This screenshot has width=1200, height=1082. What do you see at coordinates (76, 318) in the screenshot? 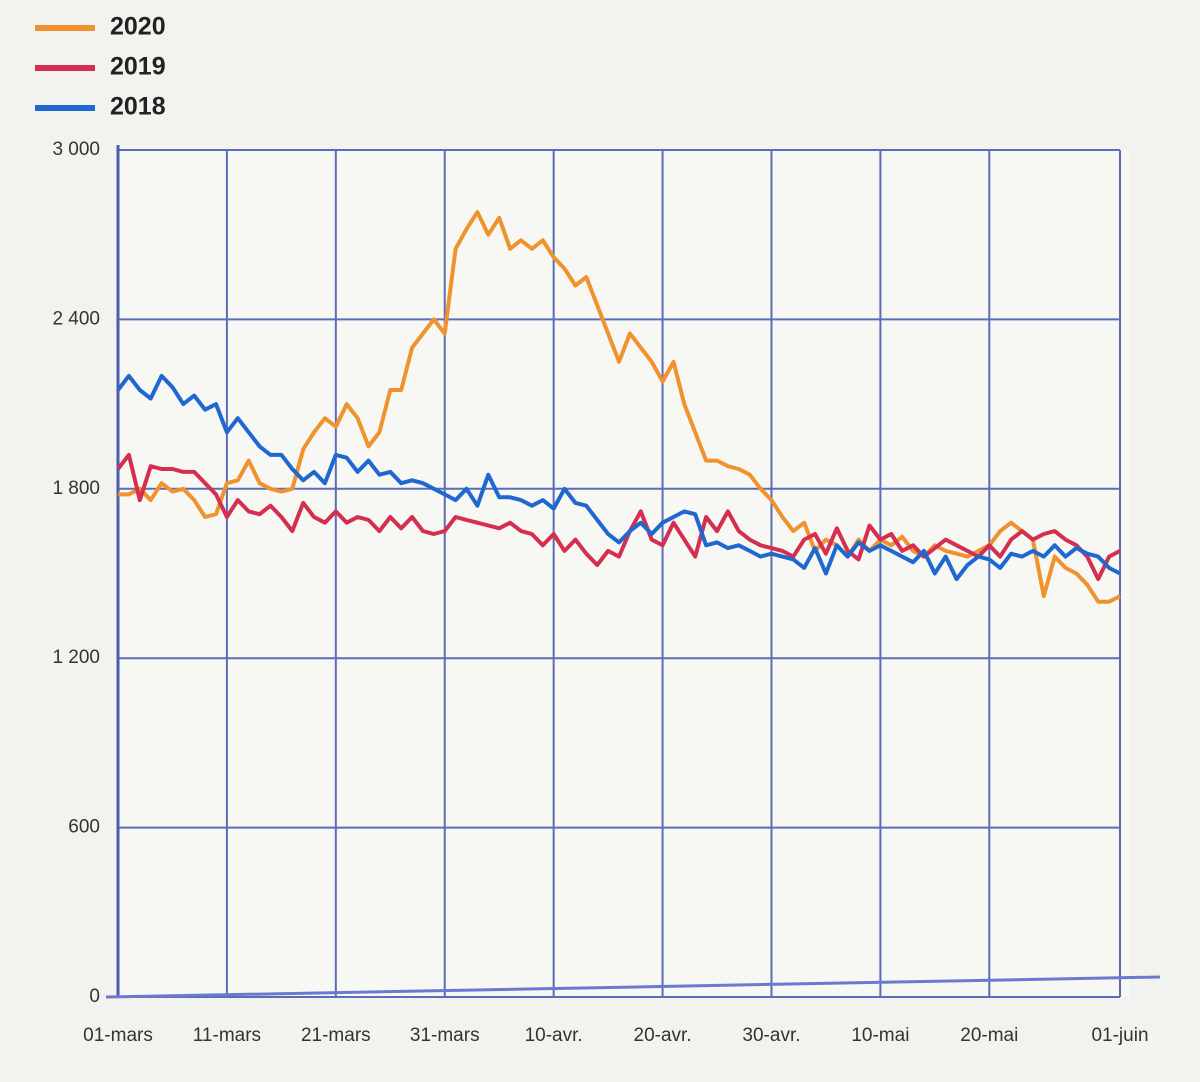
I see `y-tick-label: 2 400` at bounding box center [76, 318].